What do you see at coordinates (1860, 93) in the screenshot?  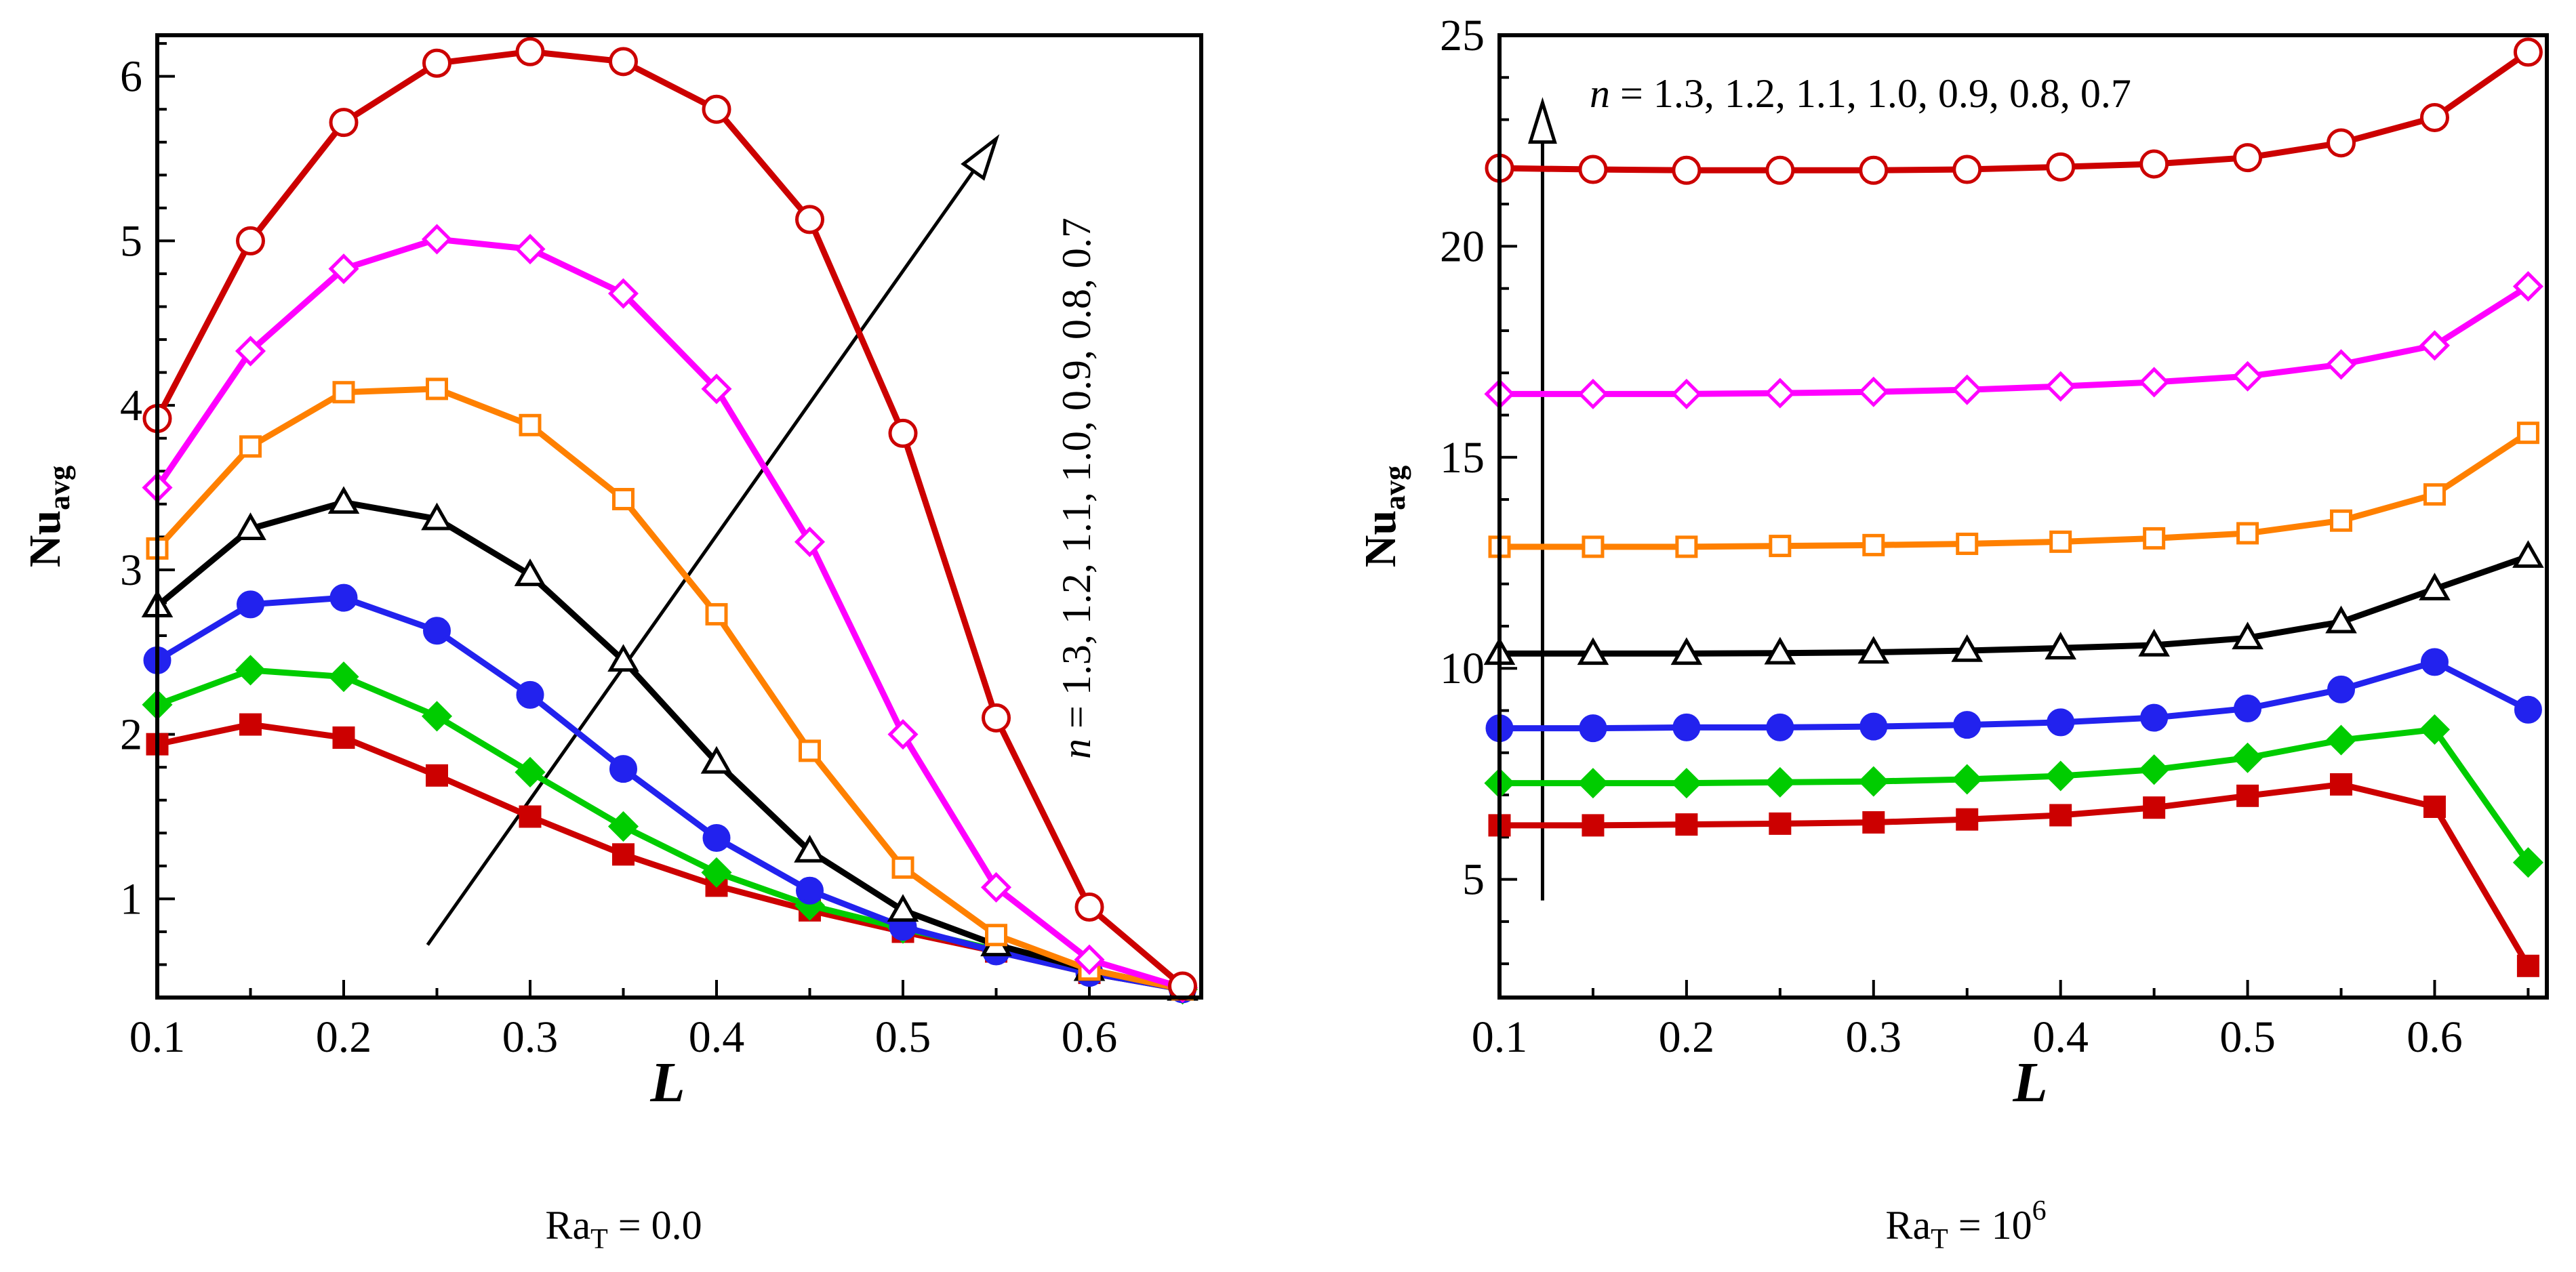 I see `n-values-annotation-right: n = 1.3, 1.2, 1.1, 1.0, 0.9, 0.8, 0.7` at bounding box center [1860, 93].